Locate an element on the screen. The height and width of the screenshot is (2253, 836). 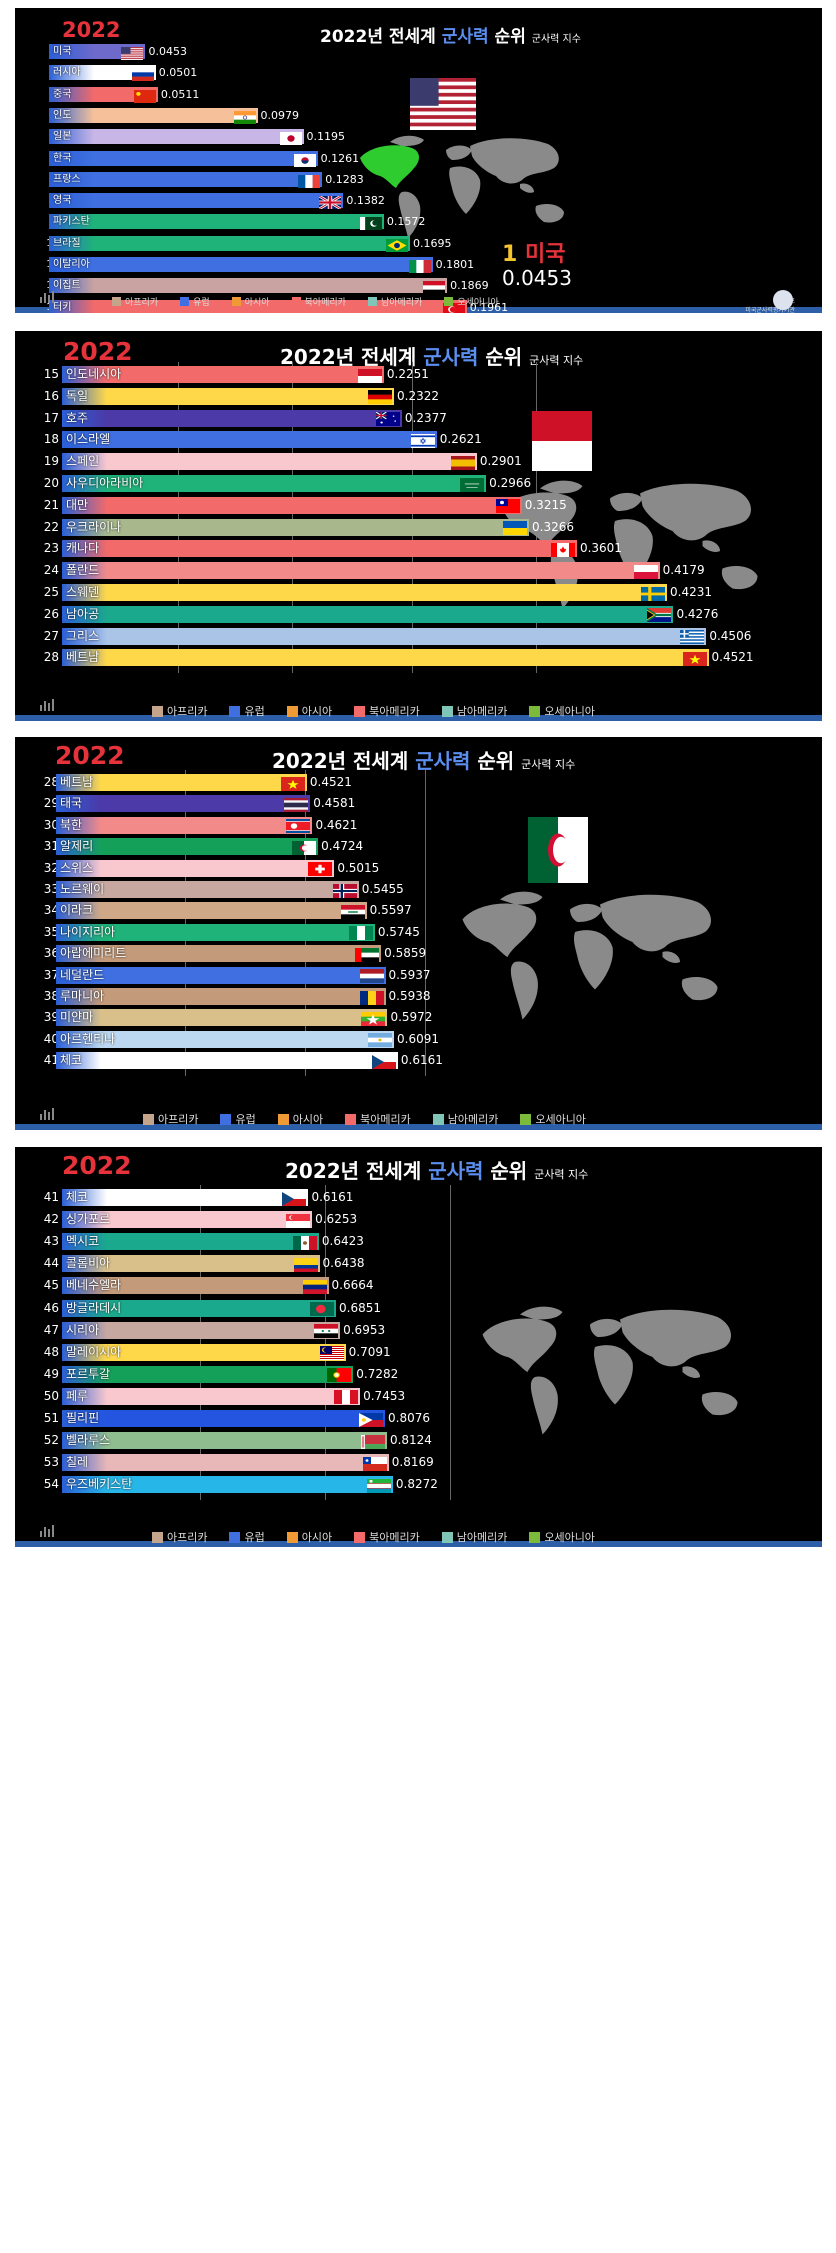
bar-value: 0.0453 is located at coordinates (167, 51).